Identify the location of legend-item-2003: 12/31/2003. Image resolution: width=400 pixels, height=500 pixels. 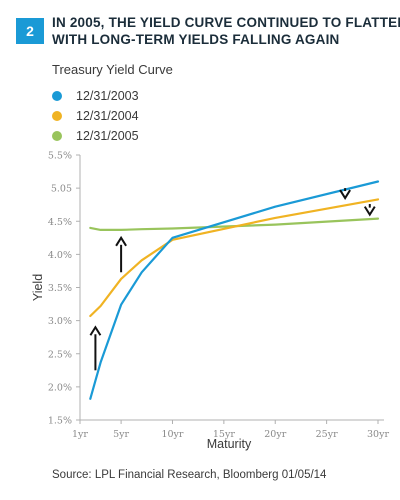
(95, 96).